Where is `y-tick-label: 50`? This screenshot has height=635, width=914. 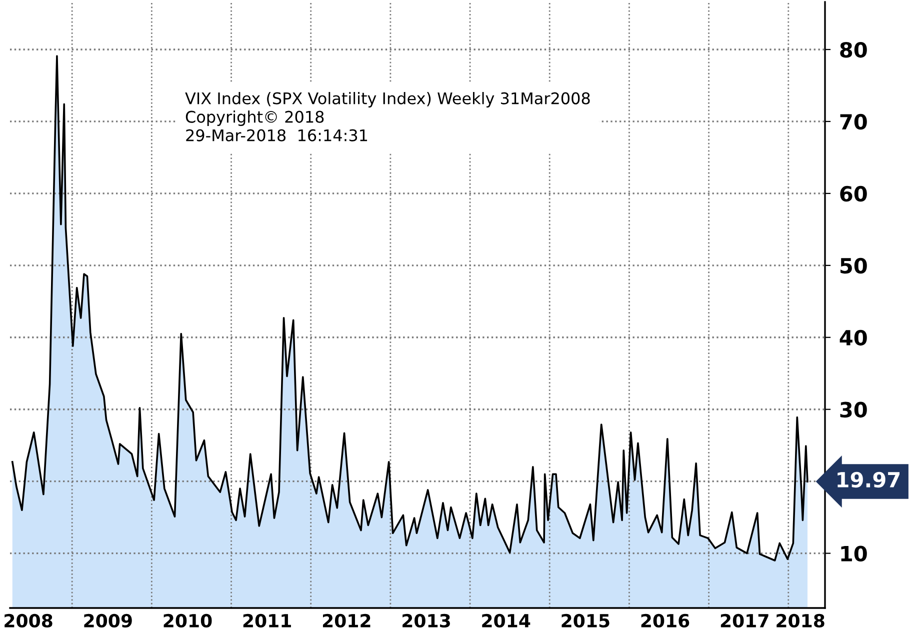 y-tick-label: 50 is located at coordinates (853, 266).